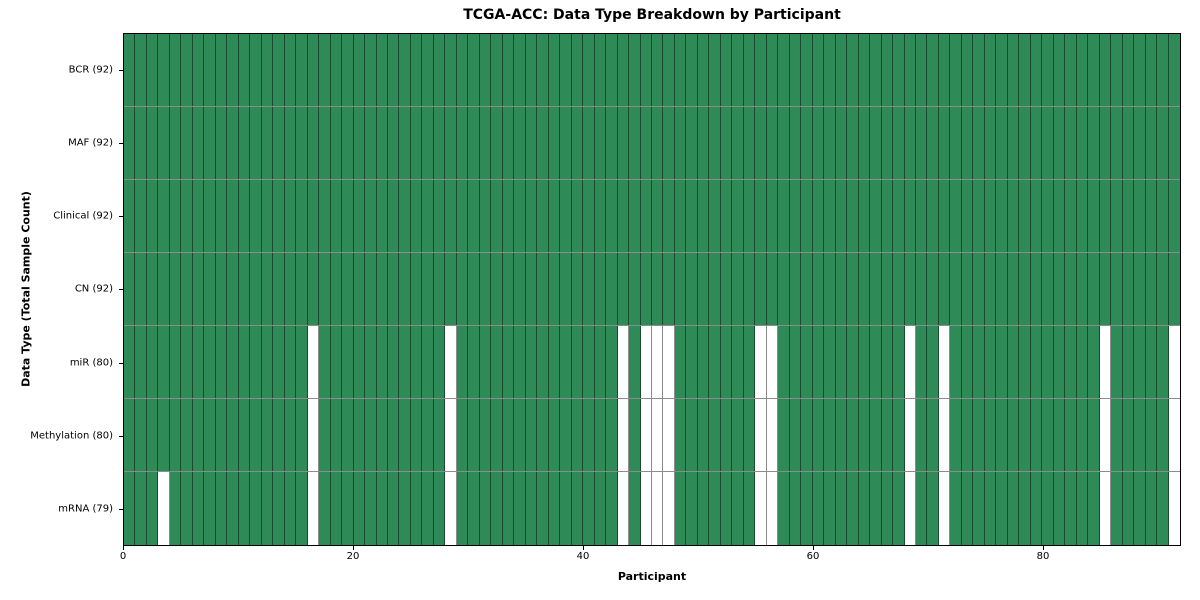 The height and width of the screenshot is (600, 1200). I want to click on y-tick-label: Clinical (92), so click(83, 216).